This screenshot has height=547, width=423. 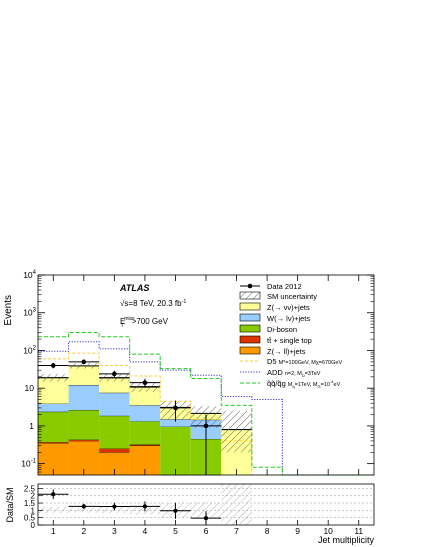 I want to click on x-tick-label-8: 8, so click(x=267, y=531).